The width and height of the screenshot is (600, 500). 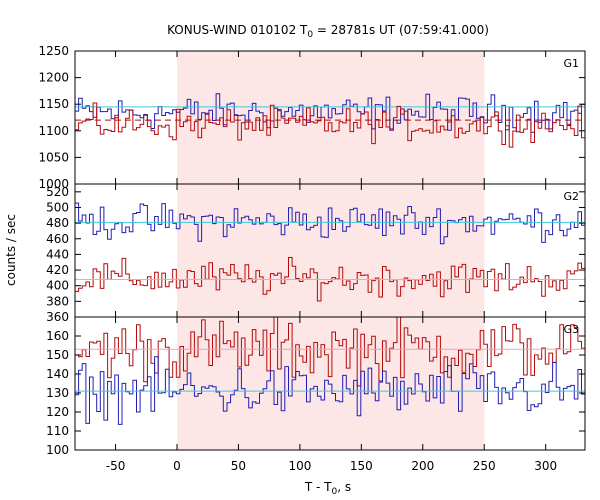 I want to click on x-tick-label: 250, so click(x=484, y=466).